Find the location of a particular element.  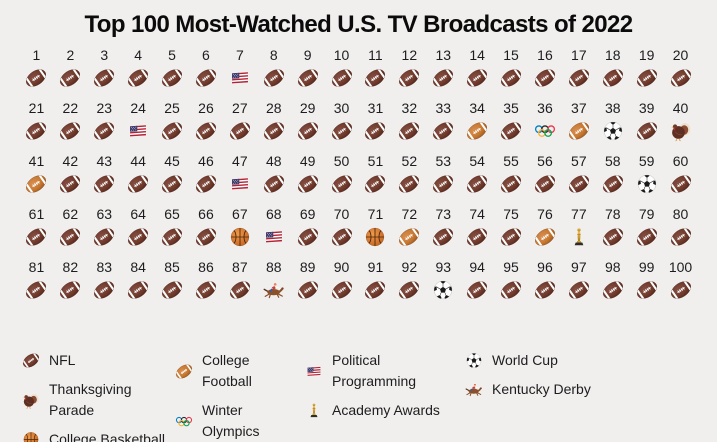

rank-number: 22 is located at coordinates (70, 108).